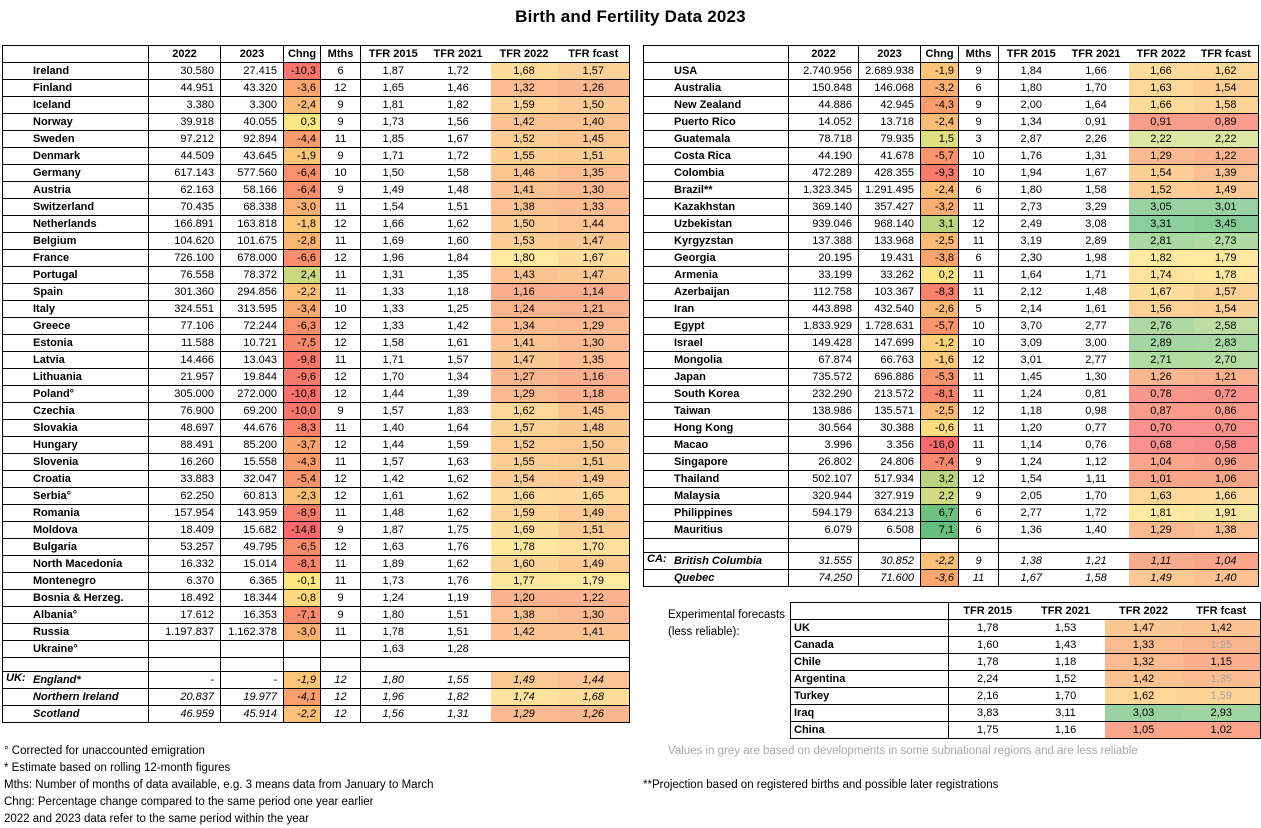  Describe the element at coordinates (302, 714) in the screenshot. I see `chng-cell: -2,2` at that location.